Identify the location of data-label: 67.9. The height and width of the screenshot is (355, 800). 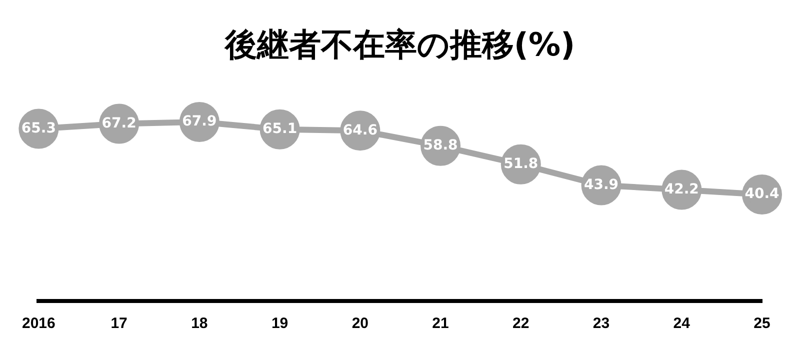
(199, 122).